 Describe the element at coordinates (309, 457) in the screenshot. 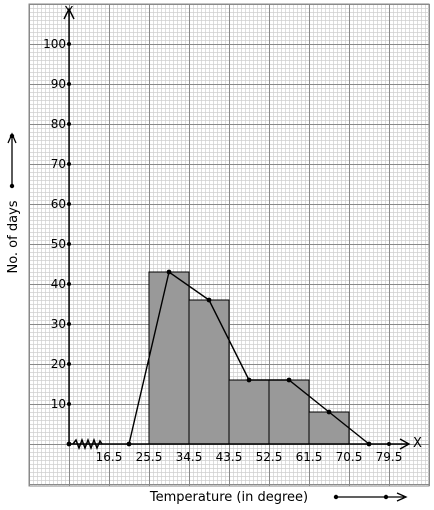

I see `x-tick-label-61-5: 61.5` at that location.